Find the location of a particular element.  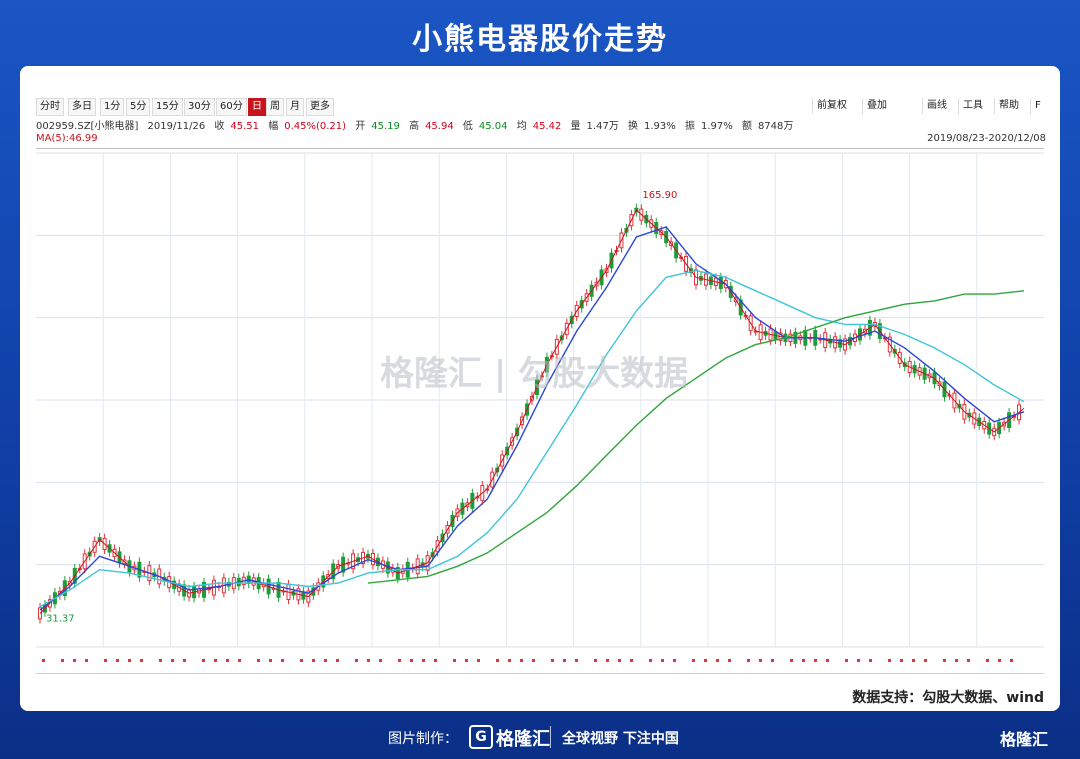

page-title: 小熊电器股价走势 is located at coordinates (540, 39).